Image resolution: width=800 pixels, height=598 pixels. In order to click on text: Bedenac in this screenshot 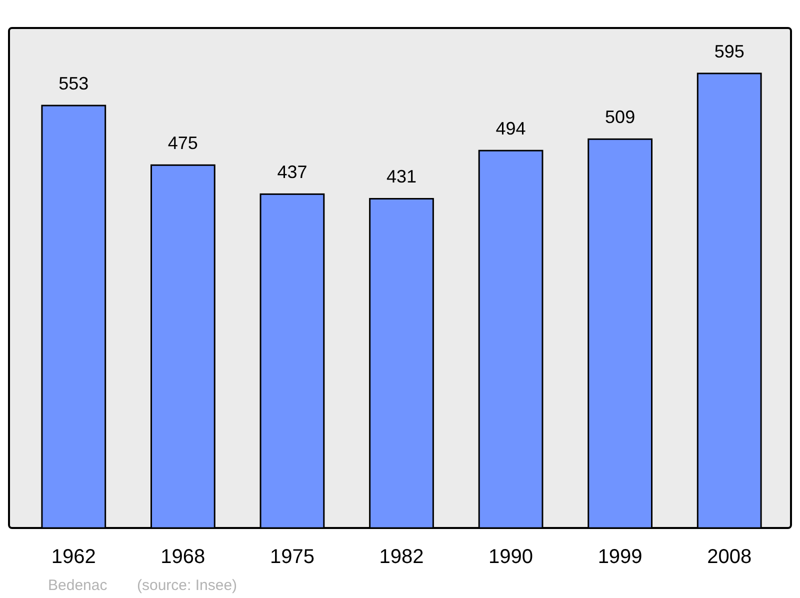, I will do `click(78, 585)`.